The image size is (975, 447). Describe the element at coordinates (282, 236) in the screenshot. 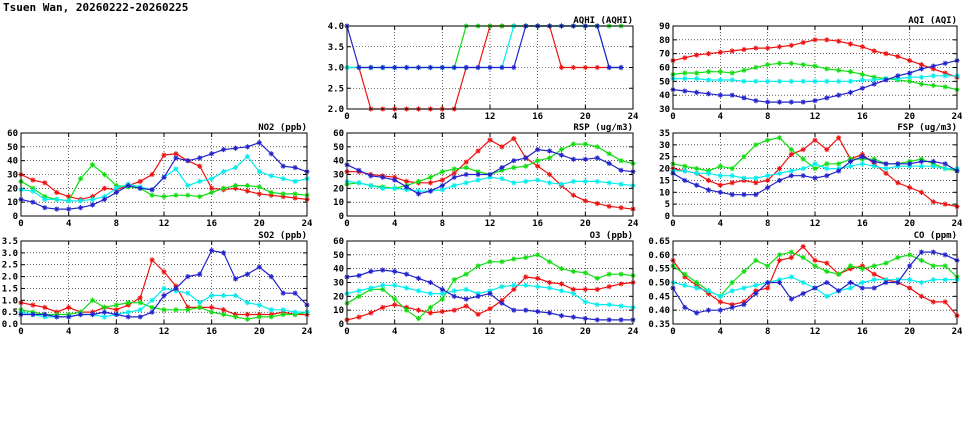

I see `chart-title: SO2 (ppb)` at that location.